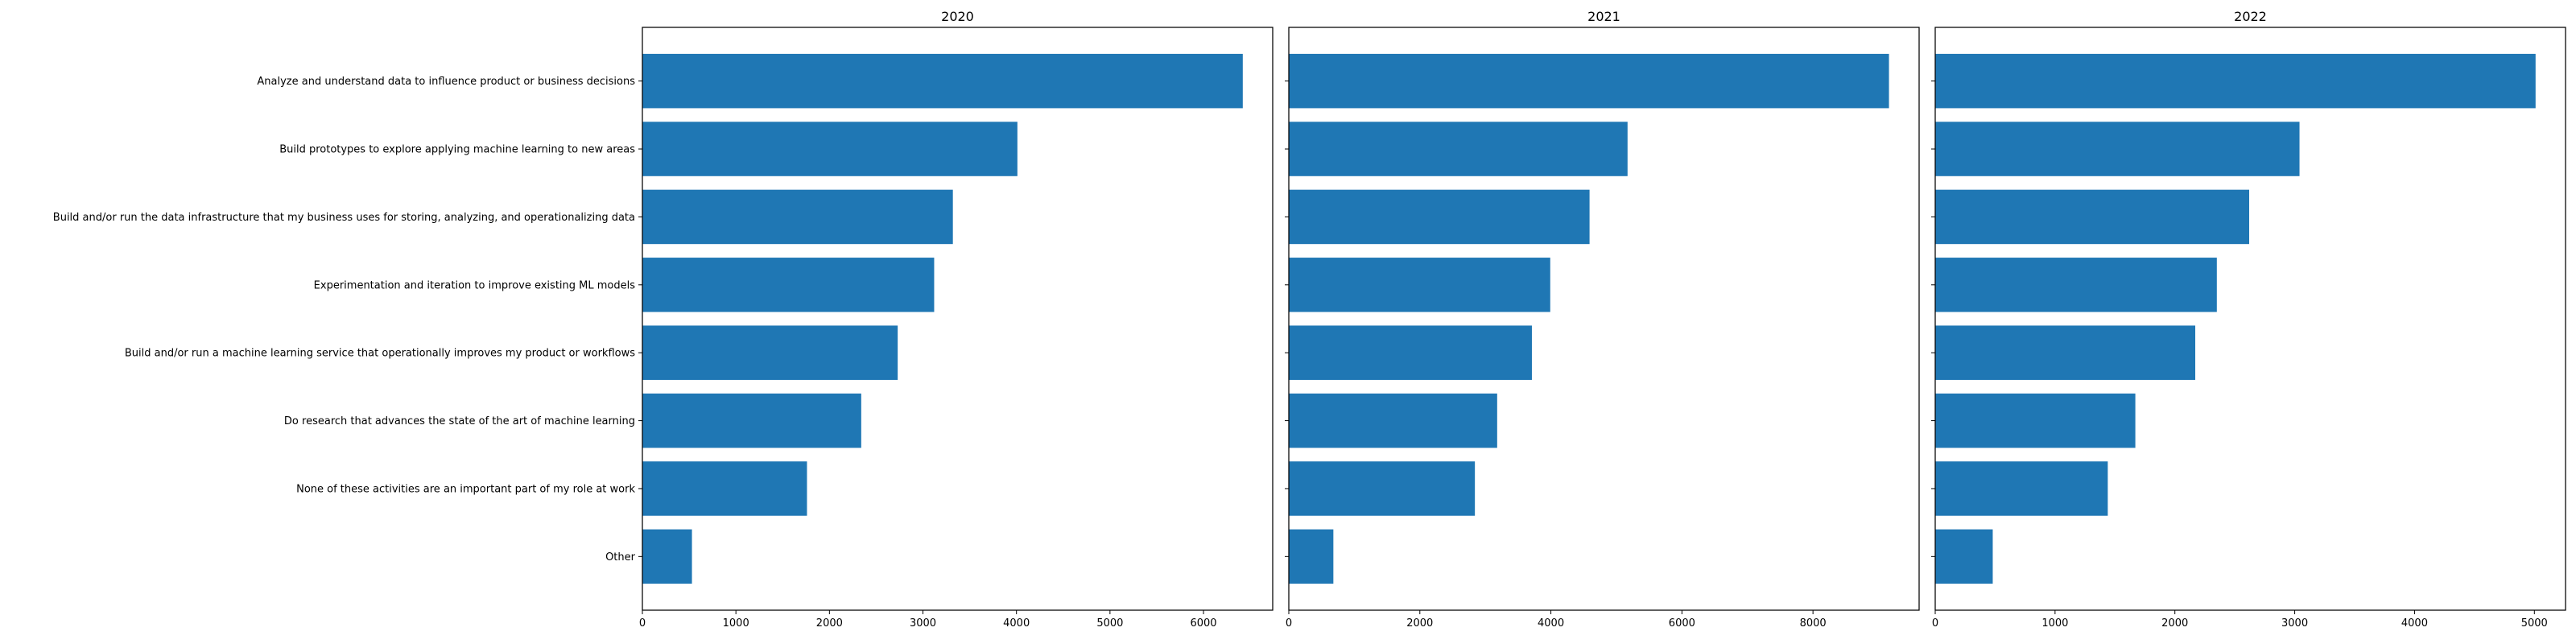  I want to click on panel-title: 2022, so click(2250, 16).